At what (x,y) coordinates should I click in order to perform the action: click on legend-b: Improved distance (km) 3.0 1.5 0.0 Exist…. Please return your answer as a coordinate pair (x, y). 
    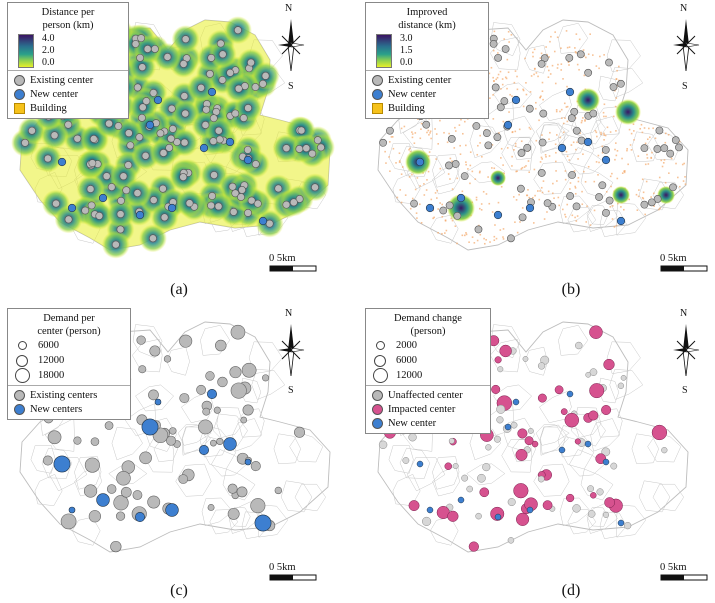
    Looking at the image, I should click on (427, 60).